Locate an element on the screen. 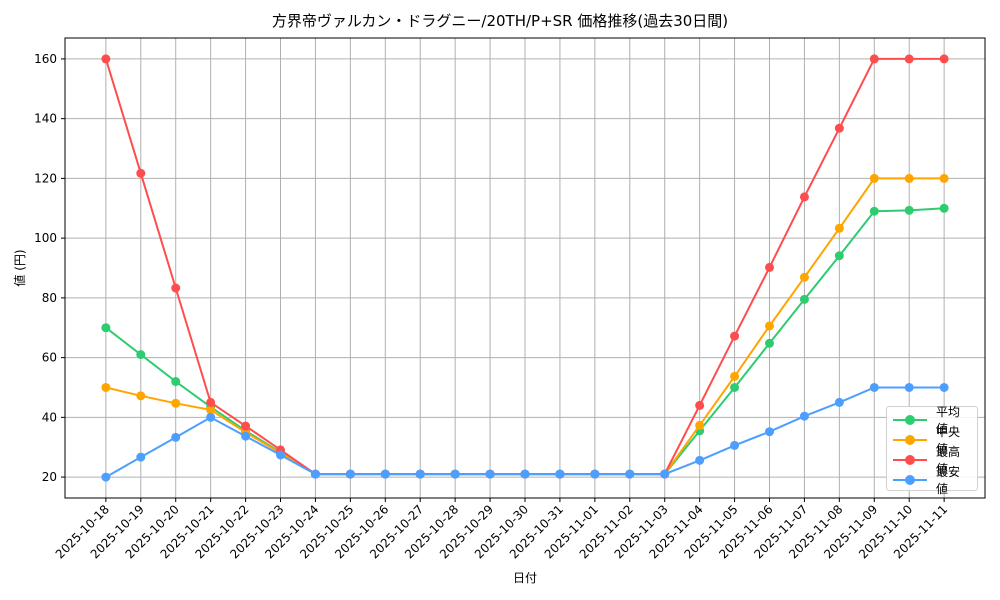 This screenshot has width=1000, height=600. legend-label: 平均値 is located at coordinates (948, 420).